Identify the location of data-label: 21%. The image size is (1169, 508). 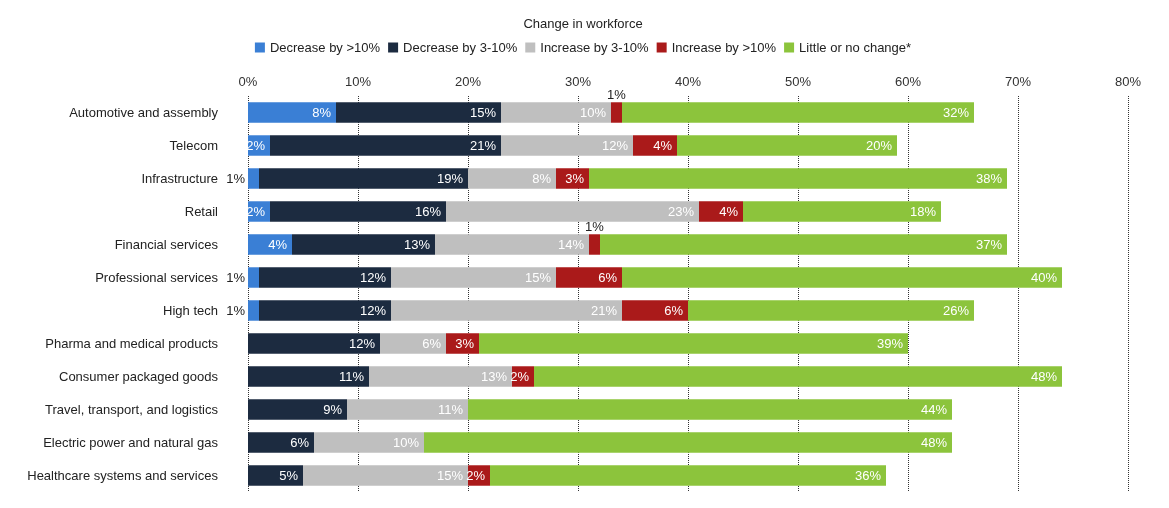
(604, 310).